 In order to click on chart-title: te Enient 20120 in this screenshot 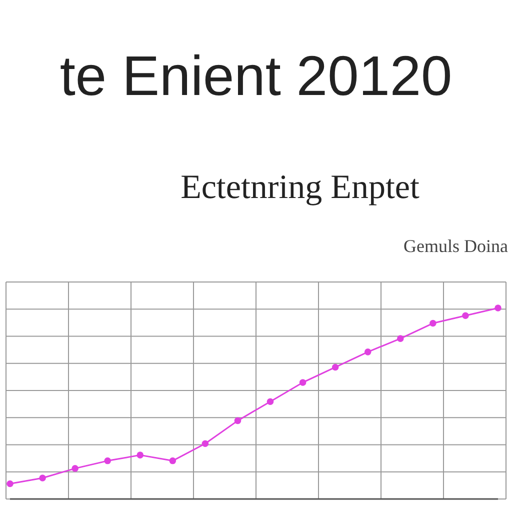, I will do `click(256, 75)`.